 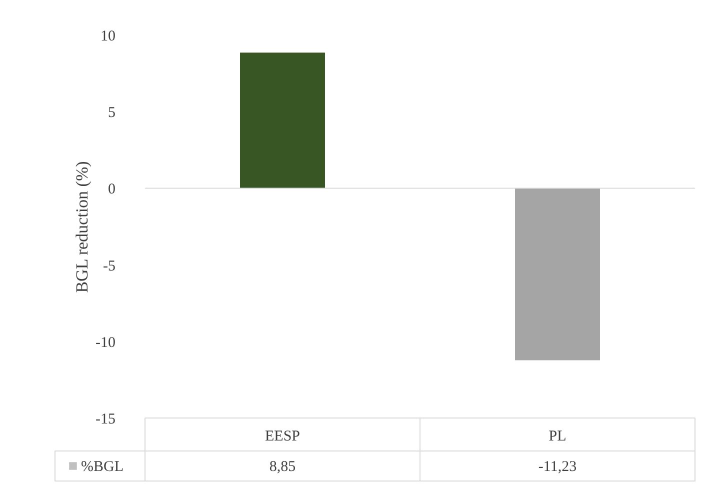 What do you see at coordinates (108, 36) in the screenshot?
I see `y-tick-label: 10` at bounding box center [108, 36].